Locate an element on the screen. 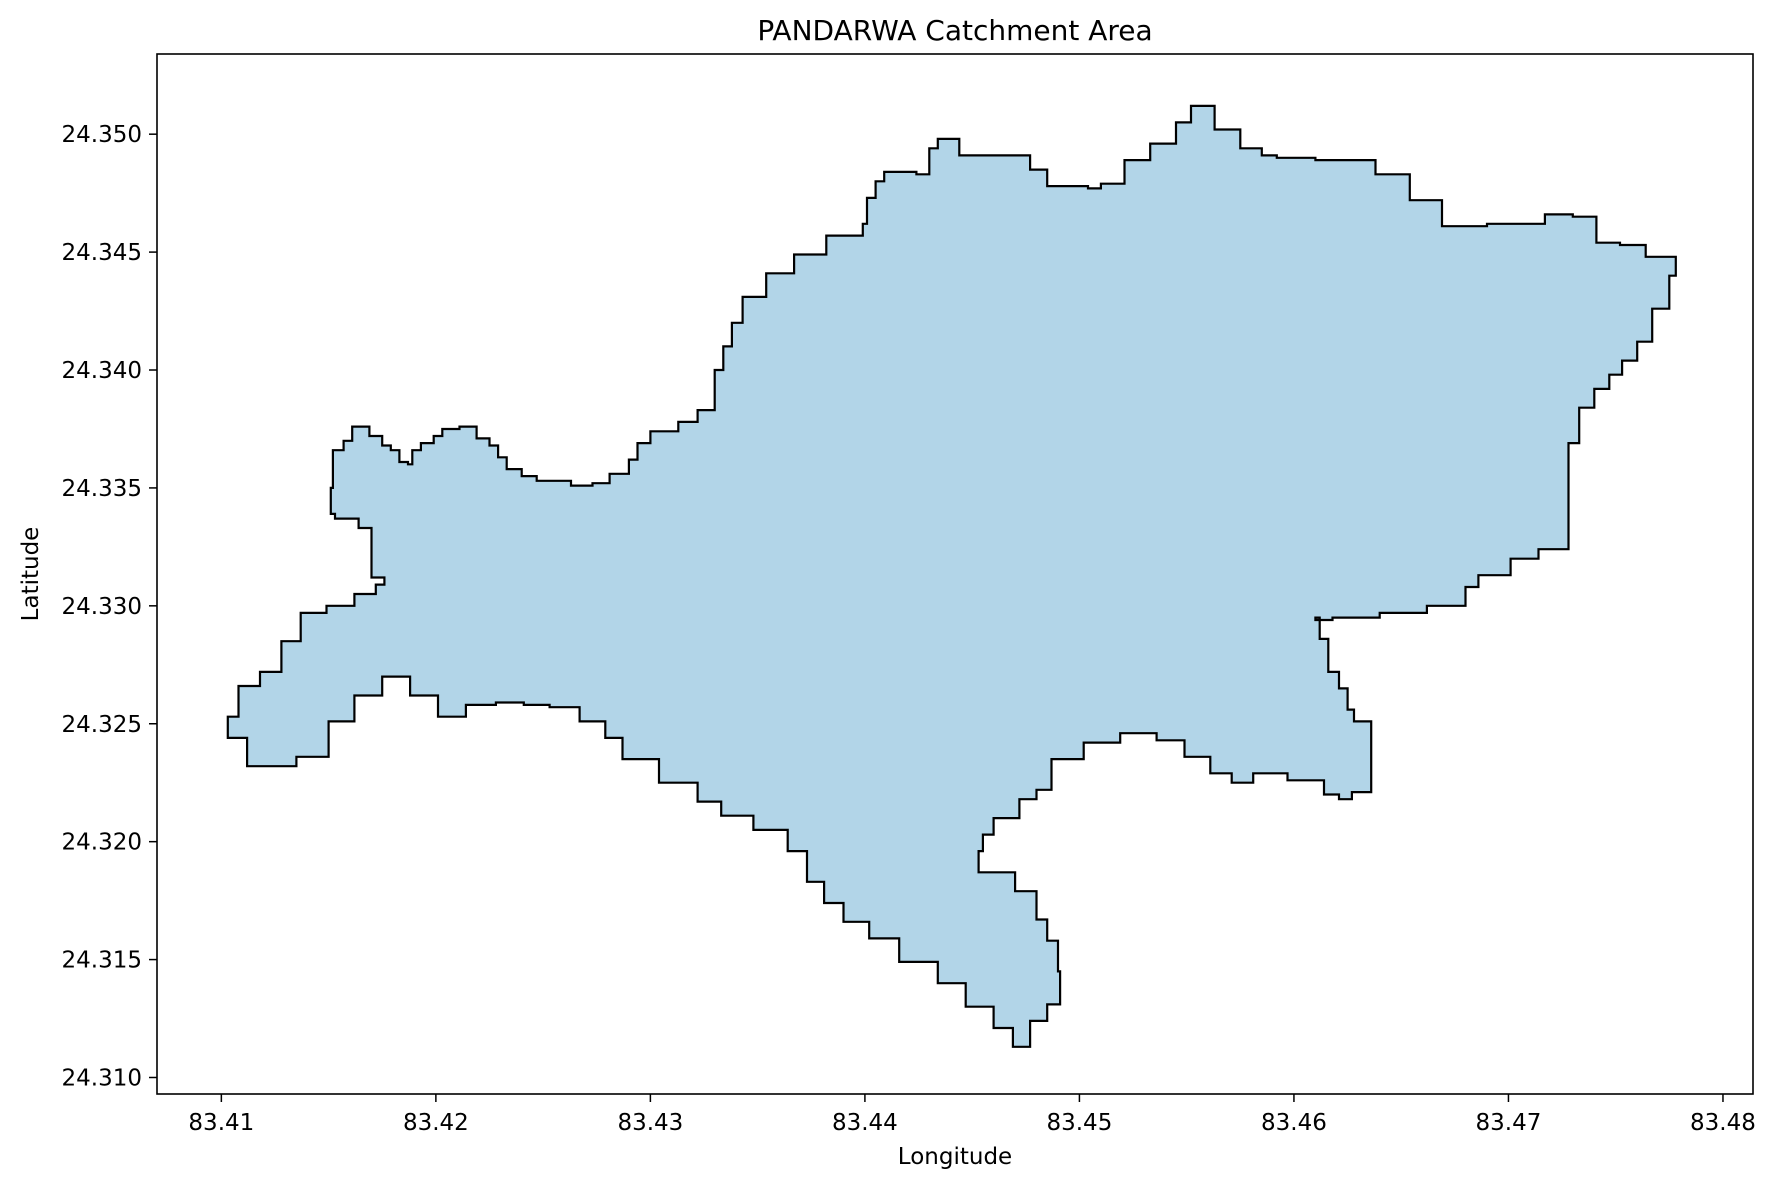 This screenshot has height=1186, width=1778. y-tick-label: 24.350 is located at coordinates (102, 135).